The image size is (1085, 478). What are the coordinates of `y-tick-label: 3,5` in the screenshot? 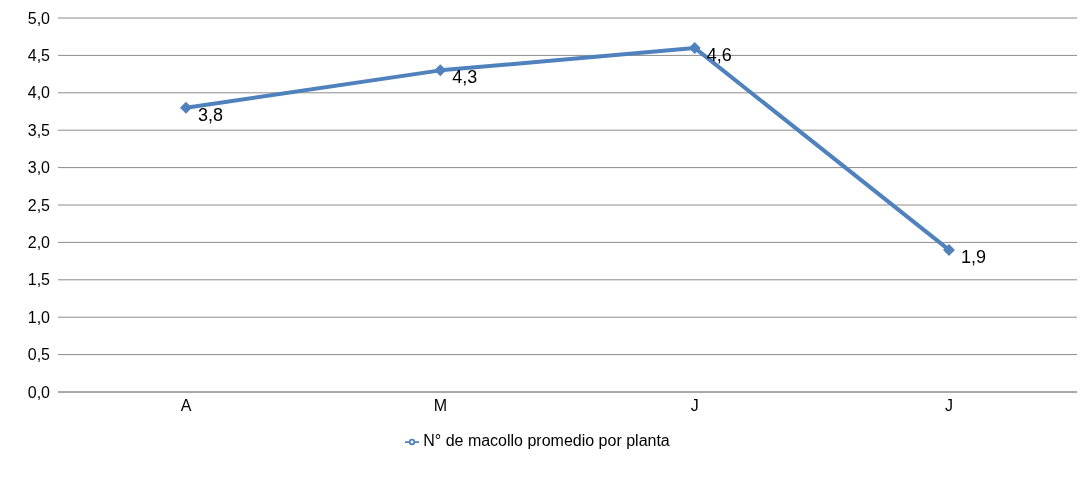 It's located at (39, 130).